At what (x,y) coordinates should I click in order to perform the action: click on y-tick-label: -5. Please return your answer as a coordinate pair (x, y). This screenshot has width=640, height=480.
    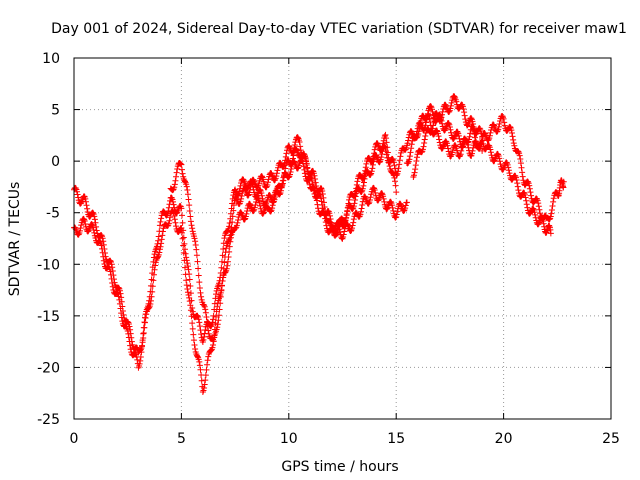
    Looking at the image, I should click on (53, 214).